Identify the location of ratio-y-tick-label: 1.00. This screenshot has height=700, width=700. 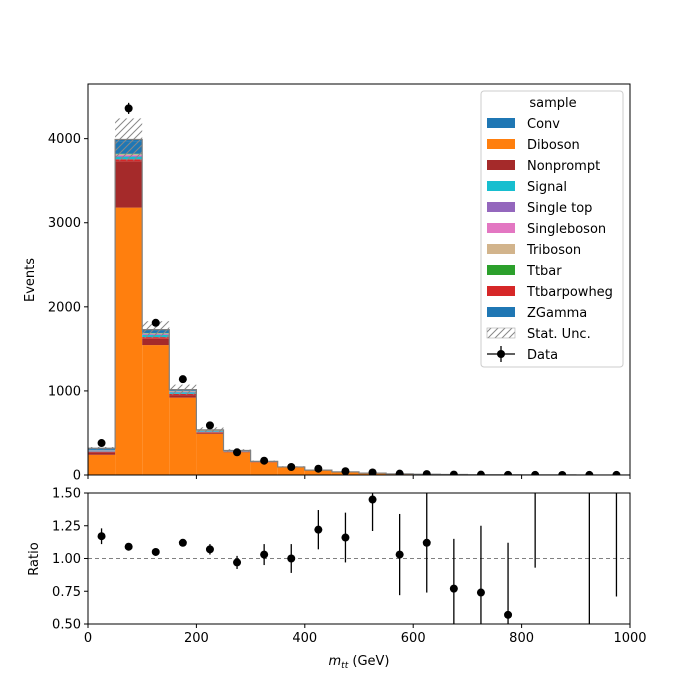
(66, 559).